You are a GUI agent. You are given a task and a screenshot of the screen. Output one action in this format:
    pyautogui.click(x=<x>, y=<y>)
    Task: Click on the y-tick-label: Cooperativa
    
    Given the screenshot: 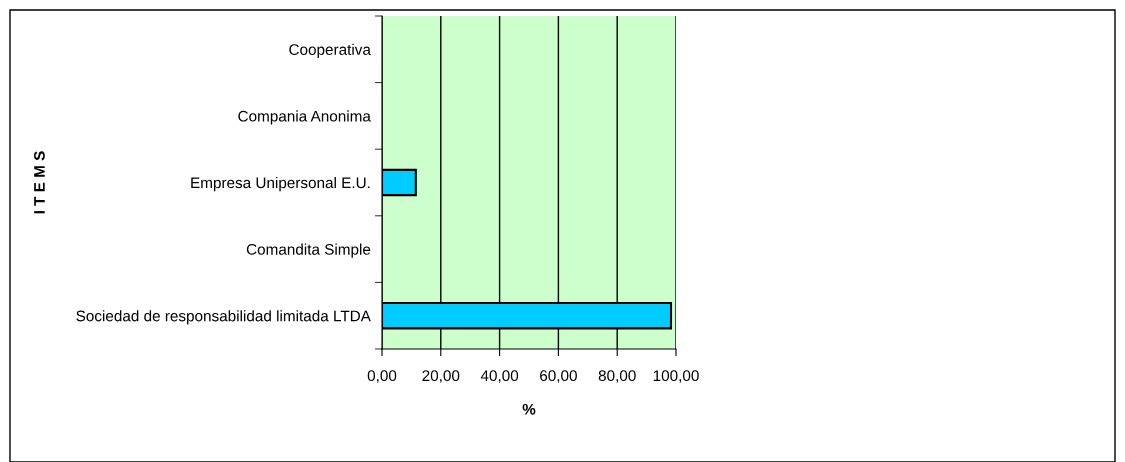 What is the action you would take?
    pyautogui.click(x=330, y=51)
    